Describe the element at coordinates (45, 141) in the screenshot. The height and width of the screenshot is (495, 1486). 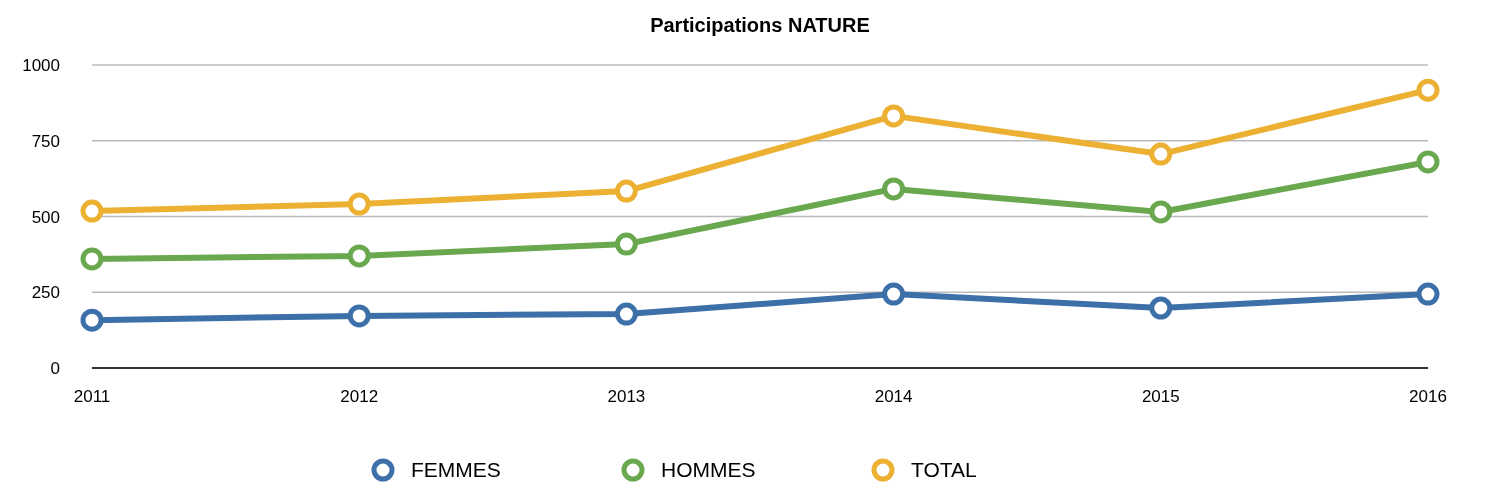
I see `y-tick-label: 750` at that location.